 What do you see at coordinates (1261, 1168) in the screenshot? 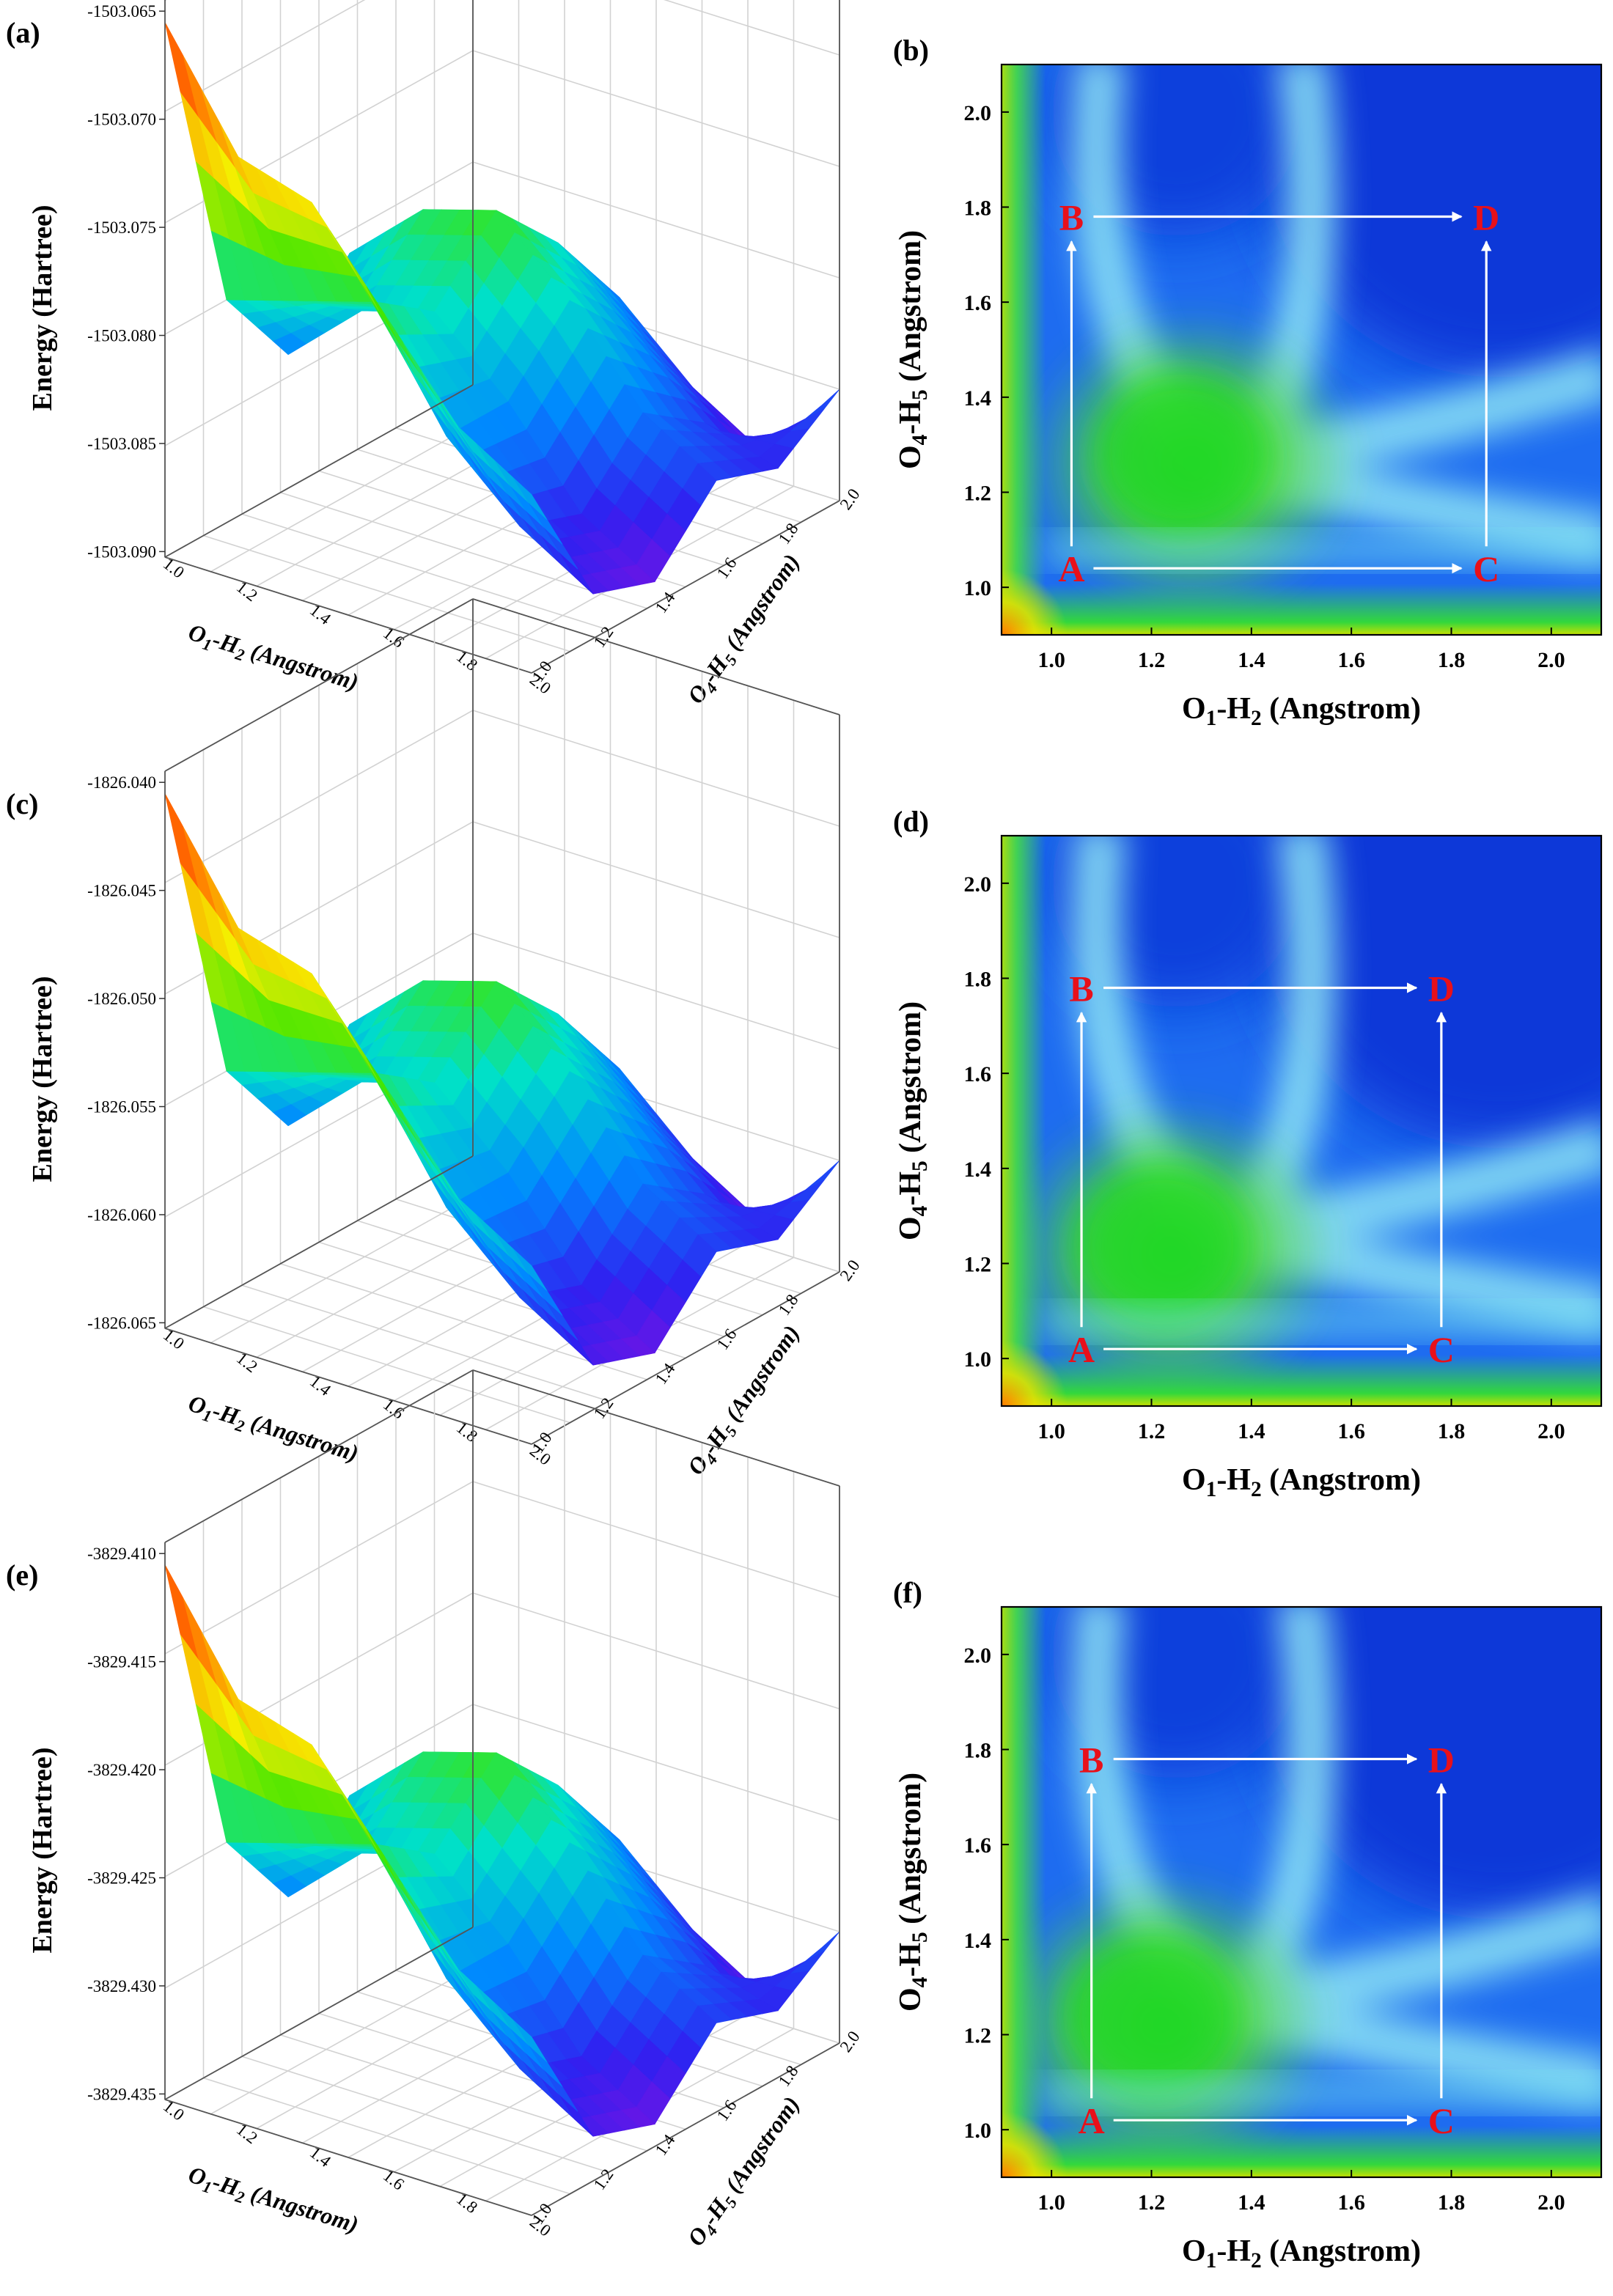
I see `reaction-arrows` at bounding box center [1261, 1168].